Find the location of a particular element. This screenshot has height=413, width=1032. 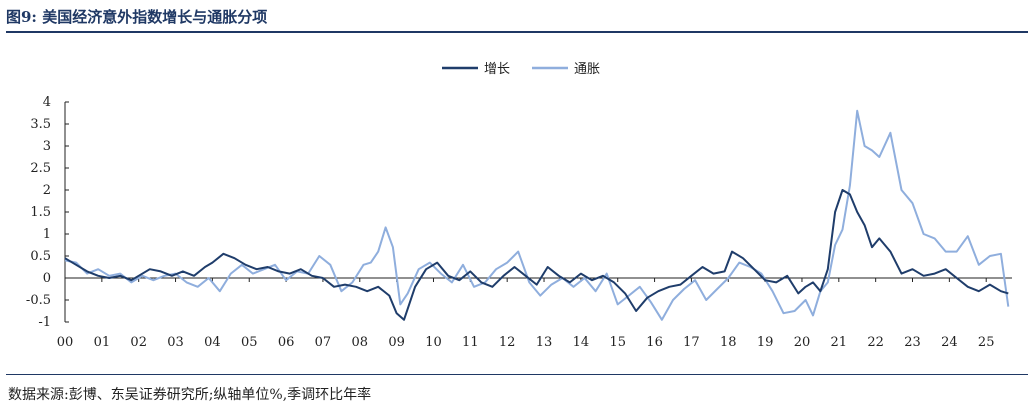

x-tick-label: 21 is located at coordinates (839, 342).